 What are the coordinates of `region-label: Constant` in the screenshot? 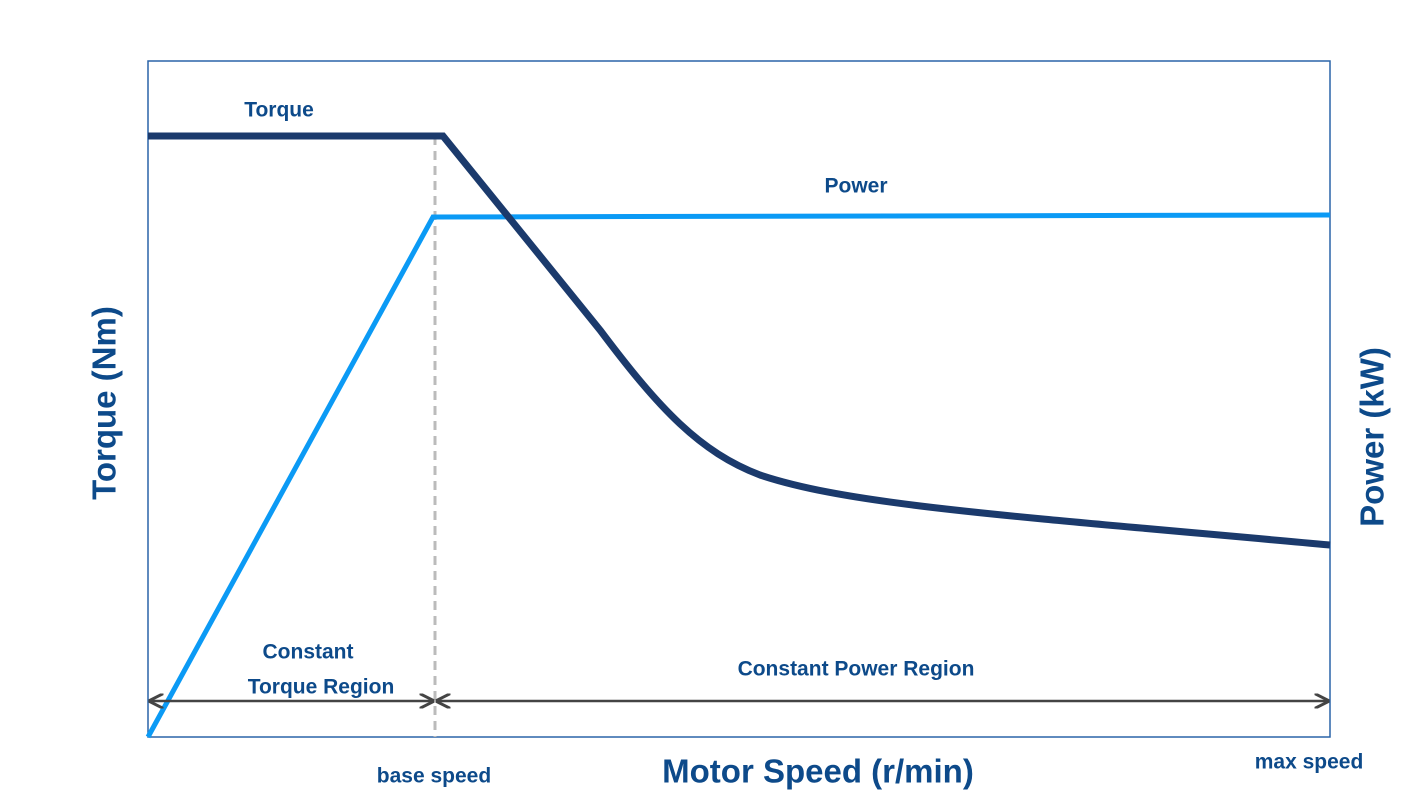 It's located at (308, 652).